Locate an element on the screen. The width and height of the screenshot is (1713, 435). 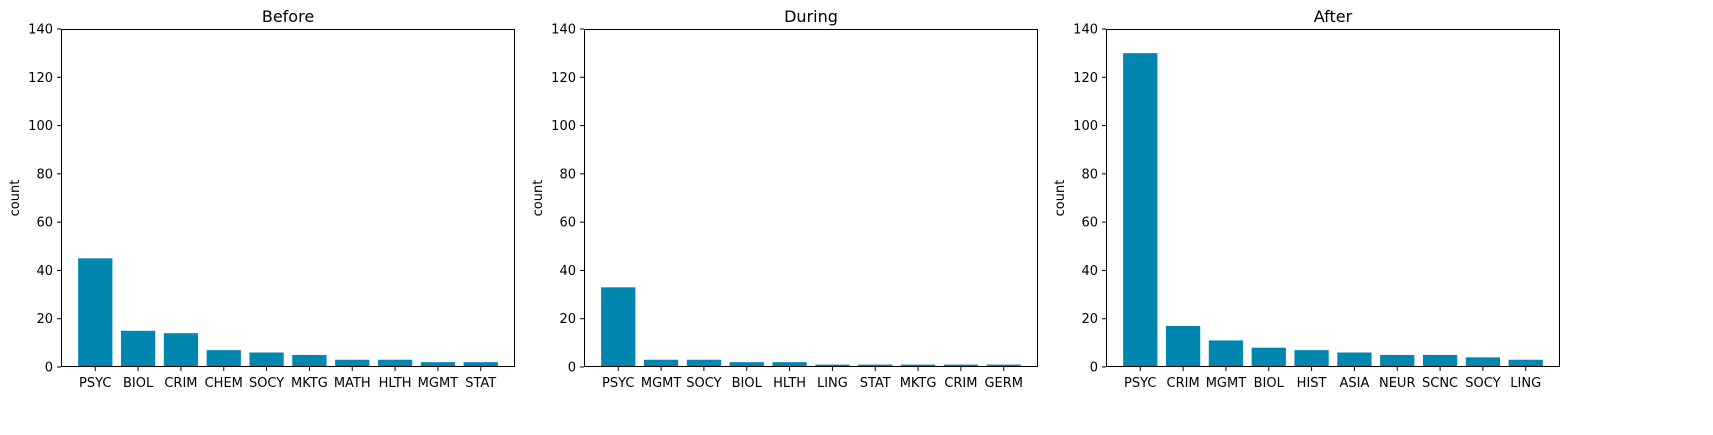
x-tick-label: CHEM is located at coordinates (224, 383).